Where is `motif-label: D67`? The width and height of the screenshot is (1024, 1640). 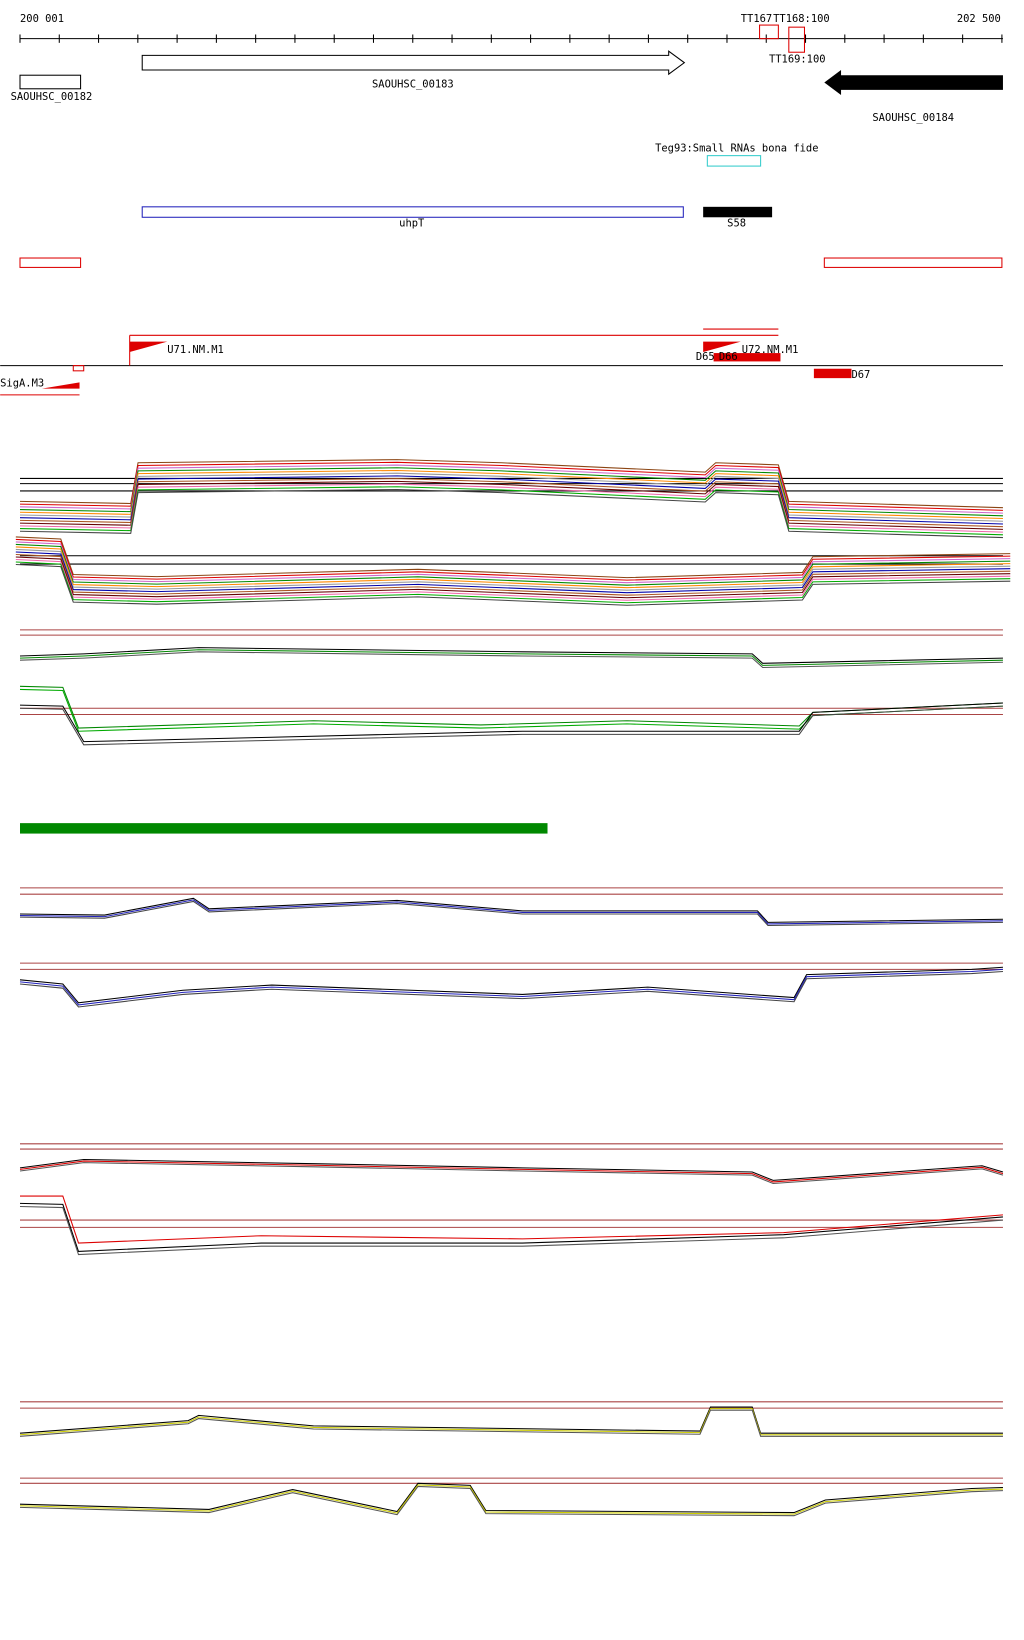 motif-label: D67 is located at coordinates (860, 375).